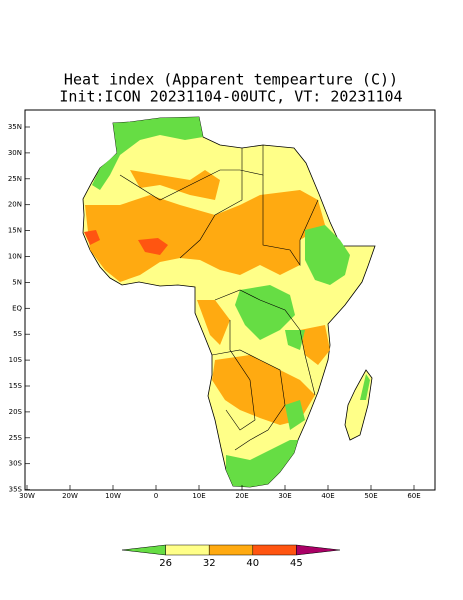 The image size is (463, 600). What do you see at coordinates (230, 97) in the screenshot?
I see `subtitle: Init:ICON 20231104-00UTC, VT: 20231104` at bounding box center [230, 97].